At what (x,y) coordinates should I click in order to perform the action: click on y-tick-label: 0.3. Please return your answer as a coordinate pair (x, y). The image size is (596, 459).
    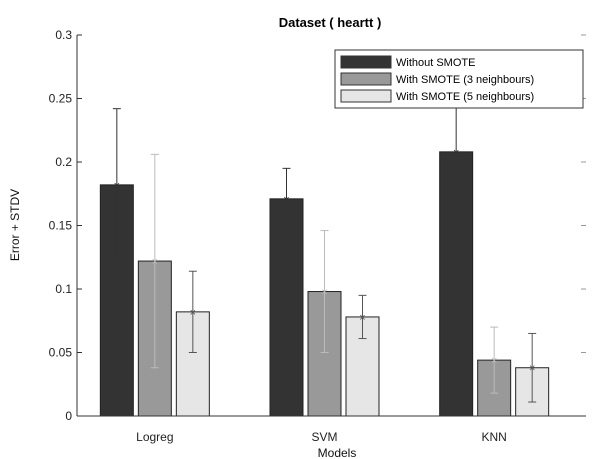
    Looking at the image, I should click on (63, 35).